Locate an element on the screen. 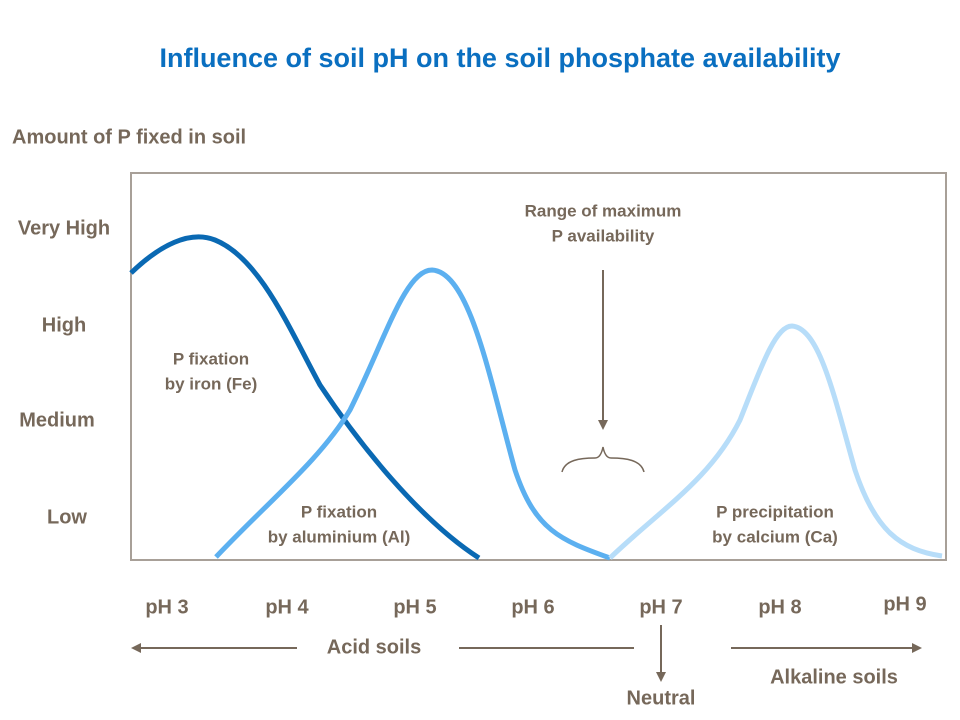 This screenshot has width=960, height=720. annotation-aluminium: by aluminium (Al) is located at coordinates (339, 536).